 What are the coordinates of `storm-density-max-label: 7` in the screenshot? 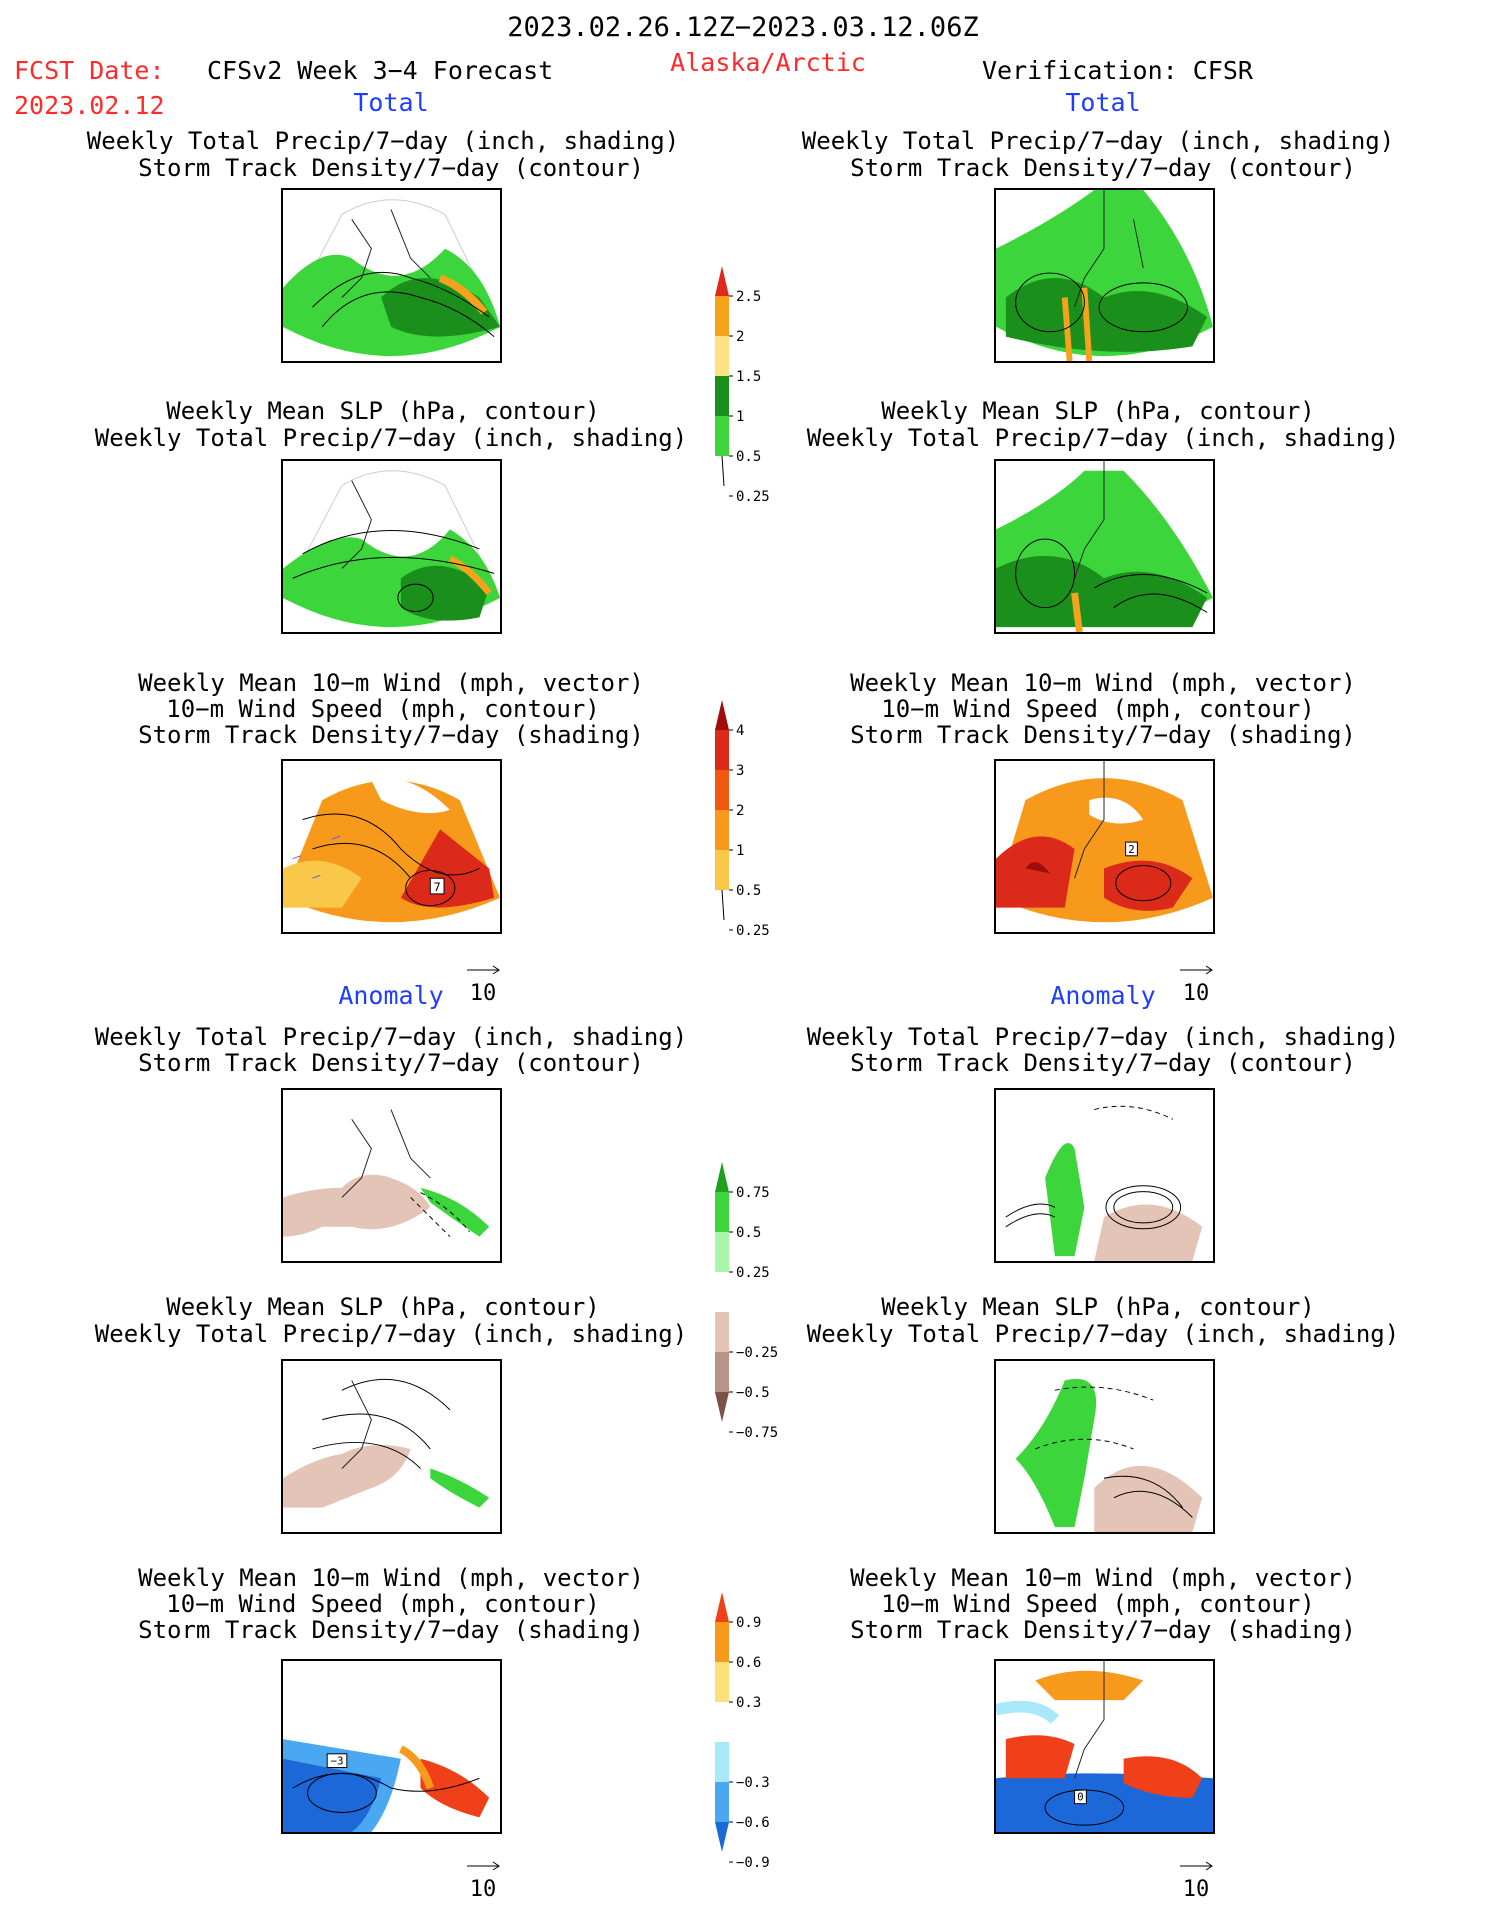 It's located at (437, 887).